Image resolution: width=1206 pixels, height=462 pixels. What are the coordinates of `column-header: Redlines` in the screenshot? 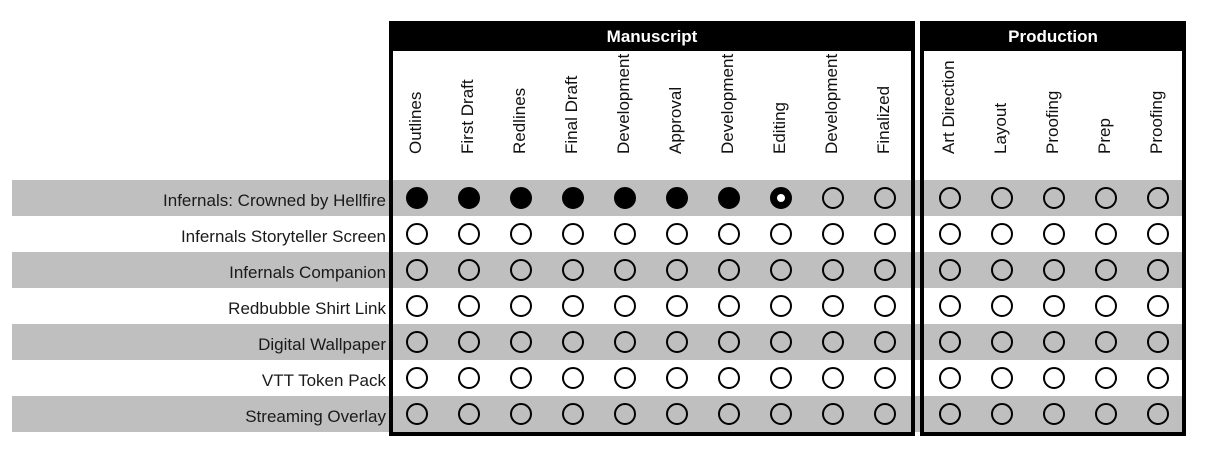 It's located at (521, 119).